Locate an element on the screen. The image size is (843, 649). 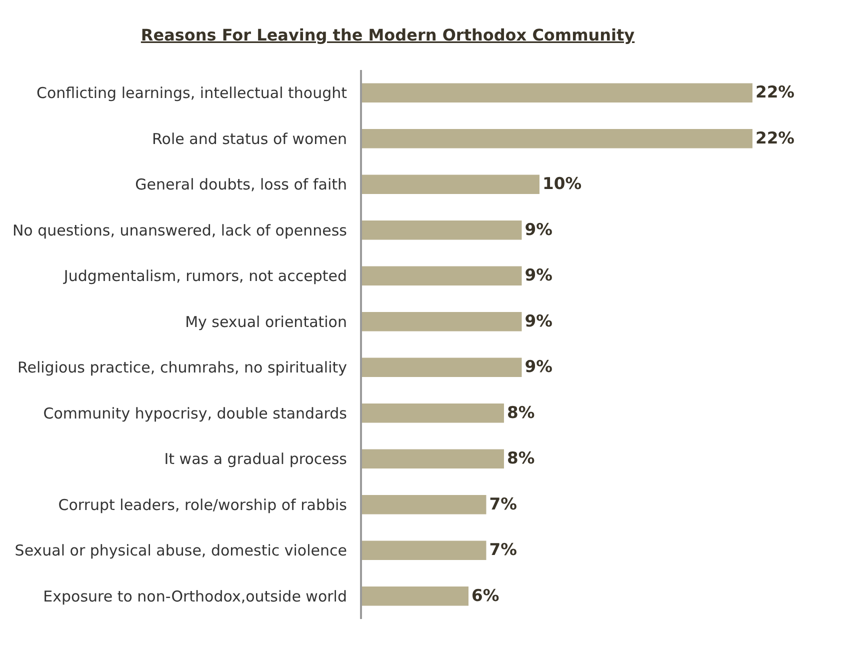
y-tick-label: Role and status of women is located at coordinates (249, 139).